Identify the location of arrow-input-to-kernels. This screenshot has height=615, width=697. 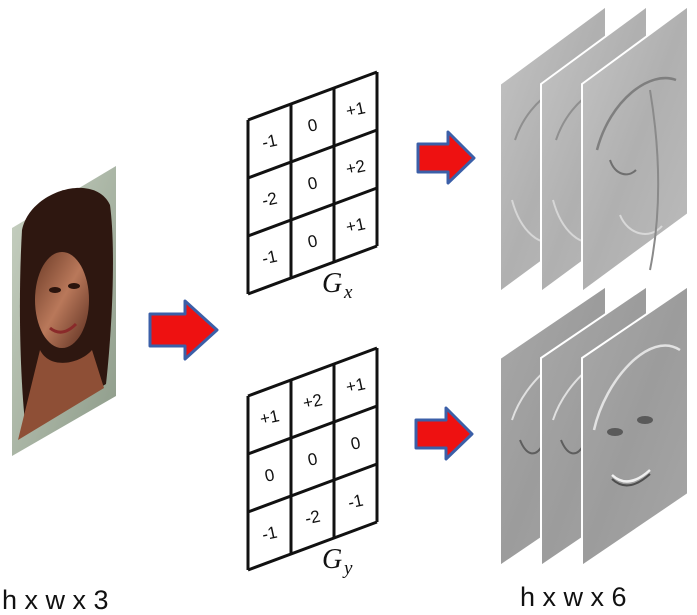
(183, 330).